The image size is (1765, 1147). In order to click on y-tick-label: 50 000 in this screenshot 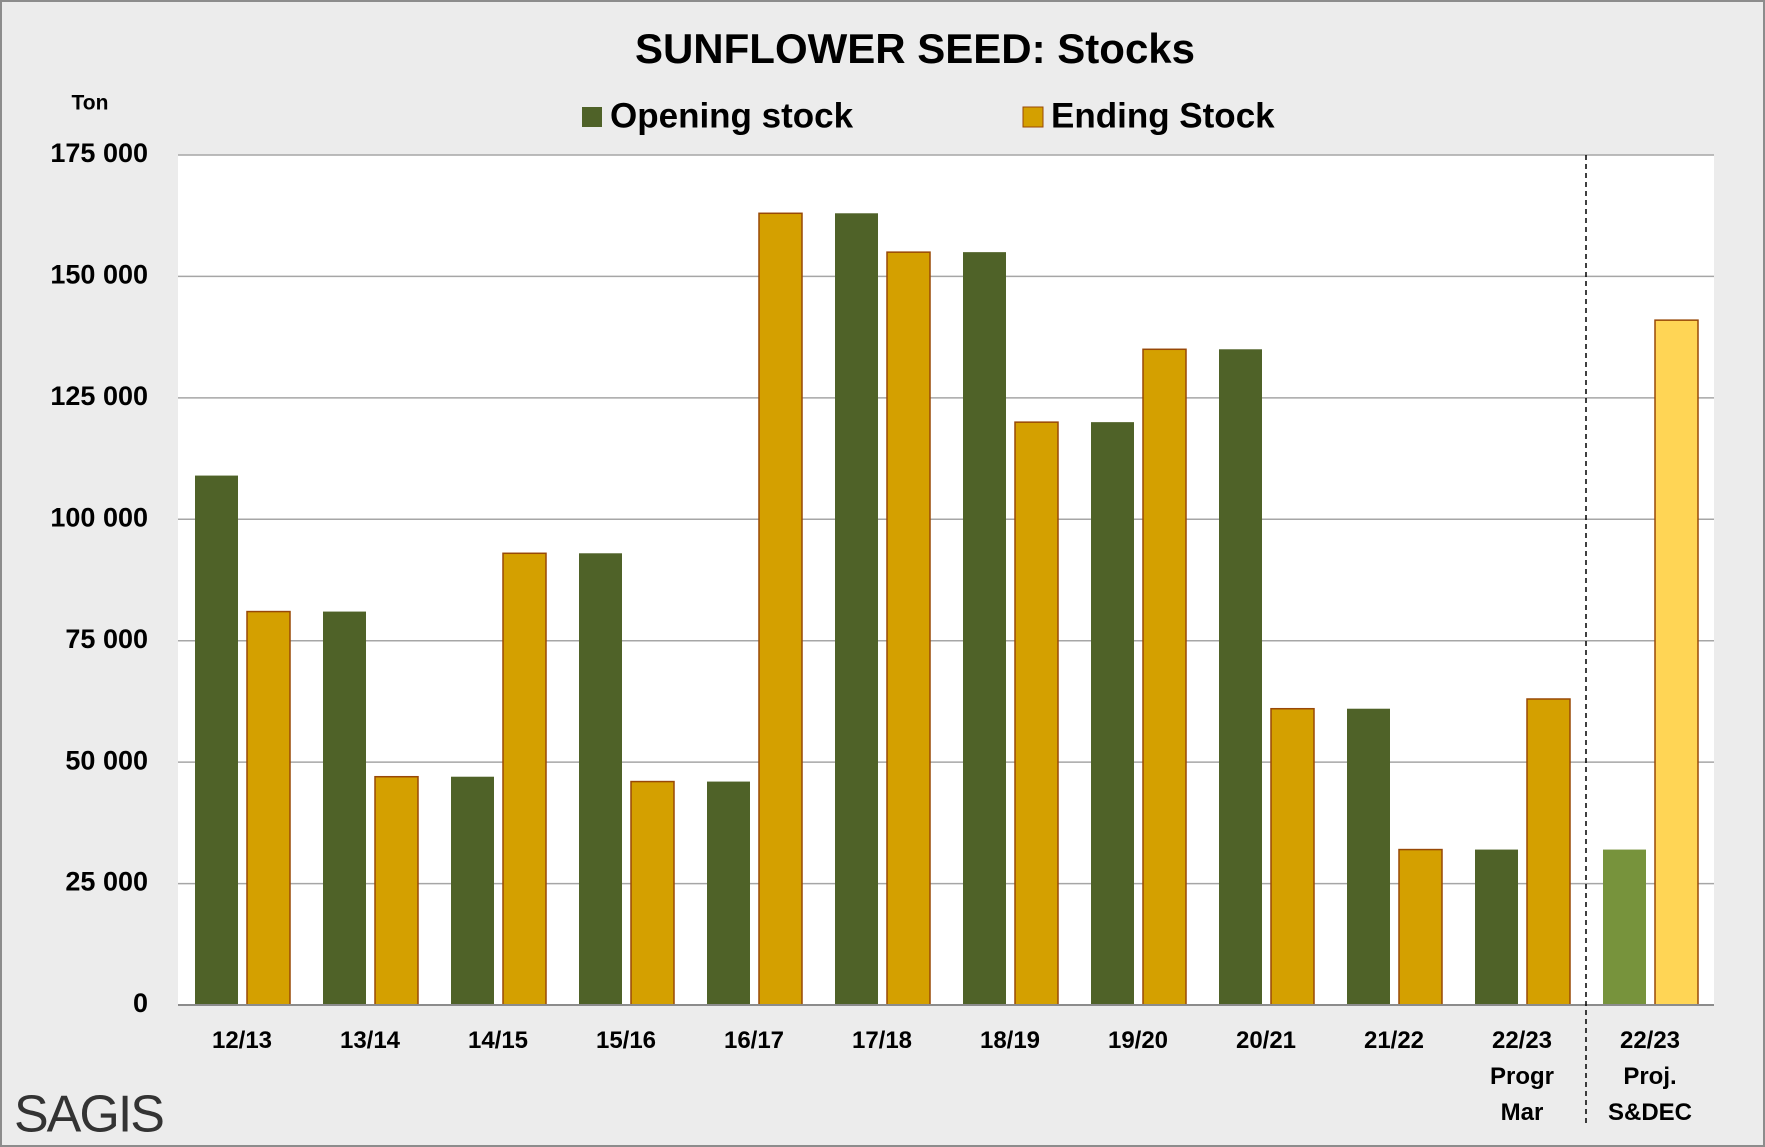, I will do `click(106, 760)`.